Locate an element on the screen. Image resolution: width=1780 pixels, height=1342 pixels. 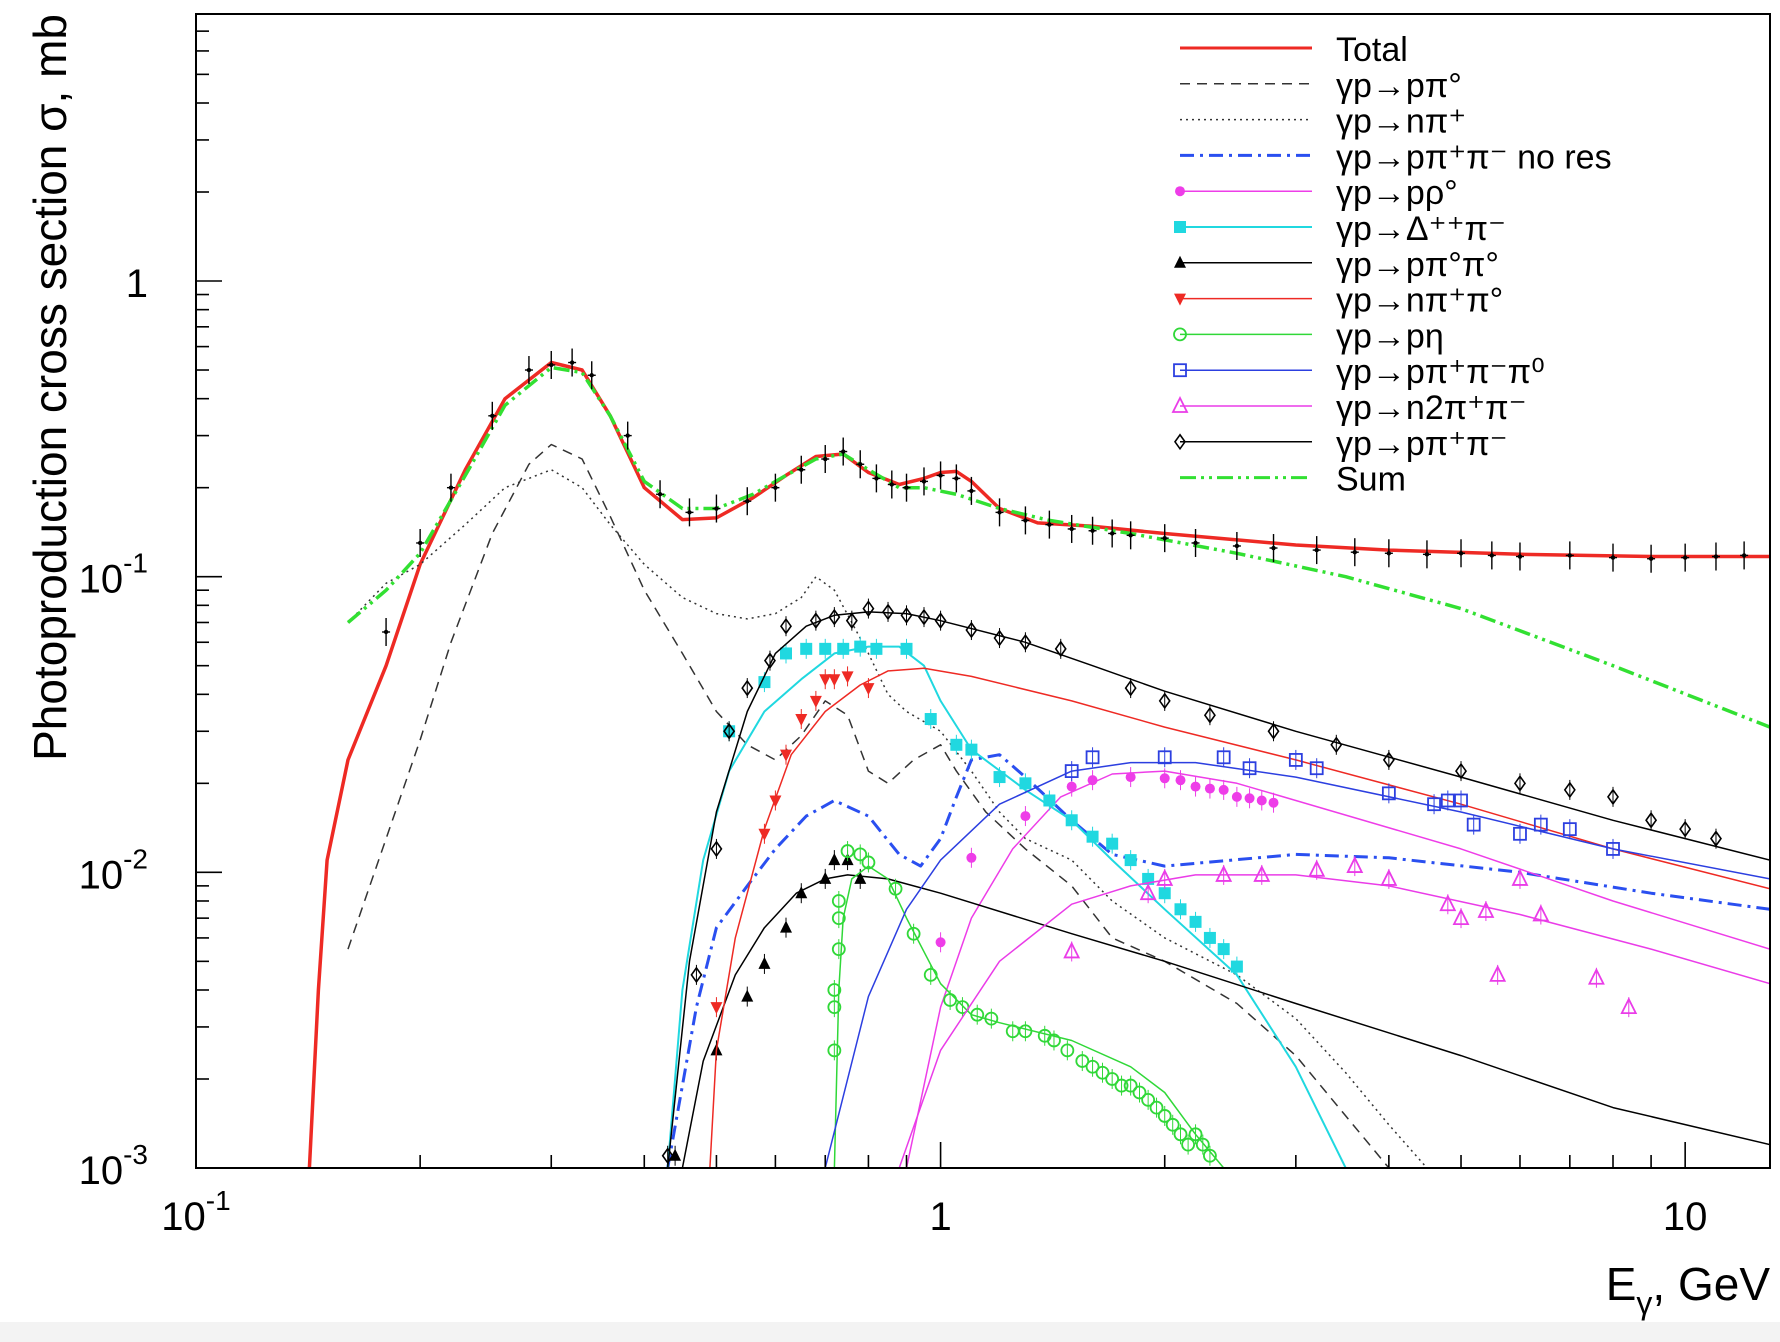
y-tick-label: 10-2 is located at coordinates (113, 870).